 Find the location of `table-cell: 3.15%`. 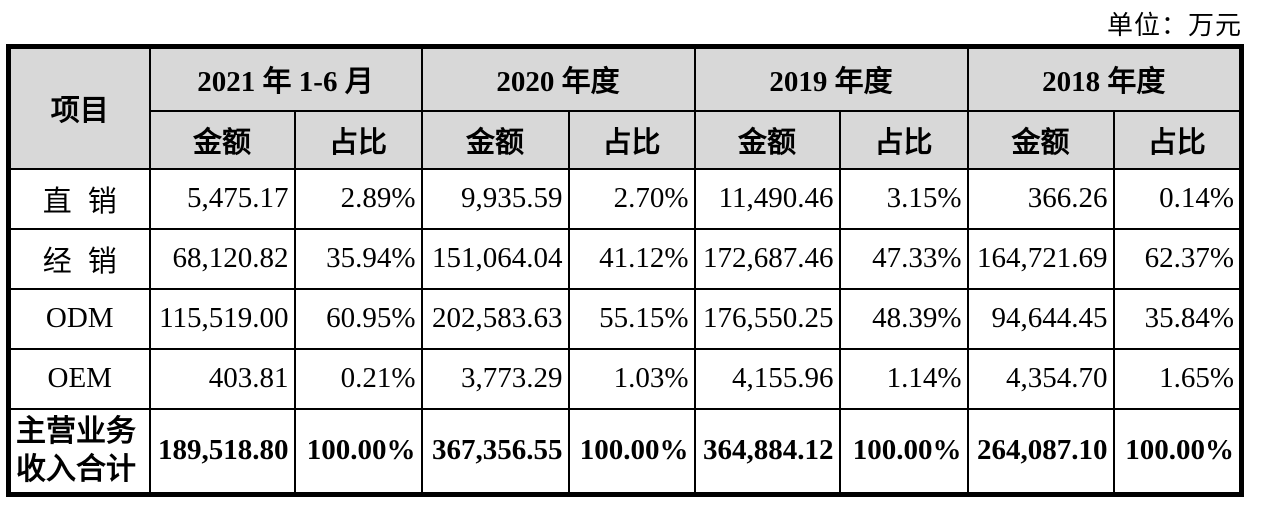

table-cell: 3.15% is located at coordinates (903, 198).